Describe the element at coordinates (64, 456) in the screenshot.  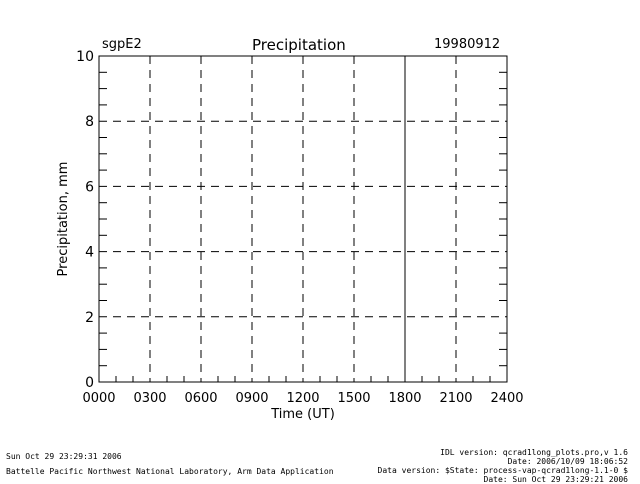
I see `footer-timestamp: Sun Oct 29 23:29:31 2006` at that location.